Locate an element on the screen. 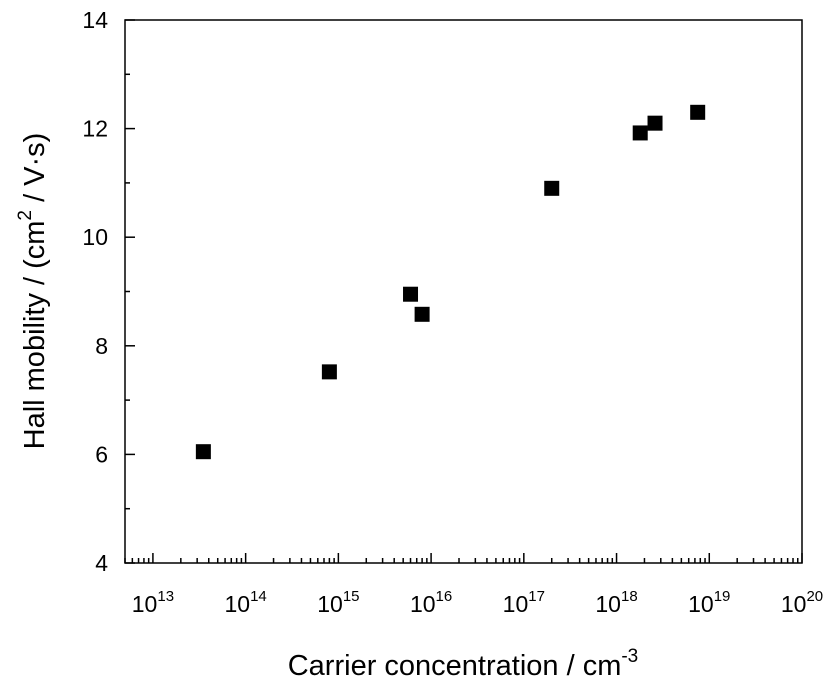 Image resolution: width=827 pixels, height=683 pixels. x-tick-label: 1016 is located at coordinates (431, 602).